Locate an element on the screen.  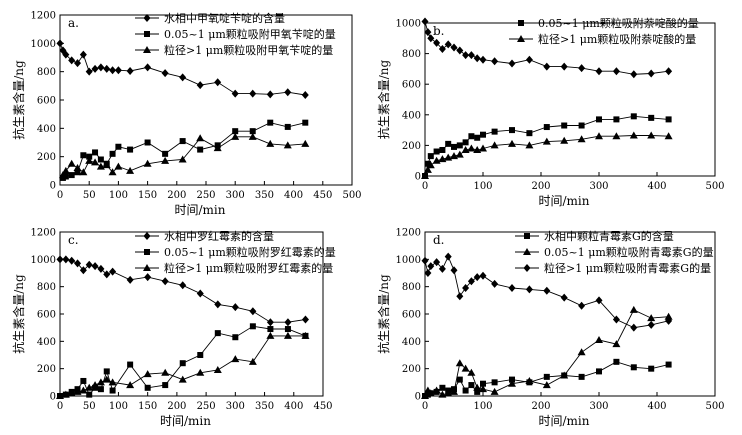
x-tick-label: 0 is located at coordinates (425, 406).